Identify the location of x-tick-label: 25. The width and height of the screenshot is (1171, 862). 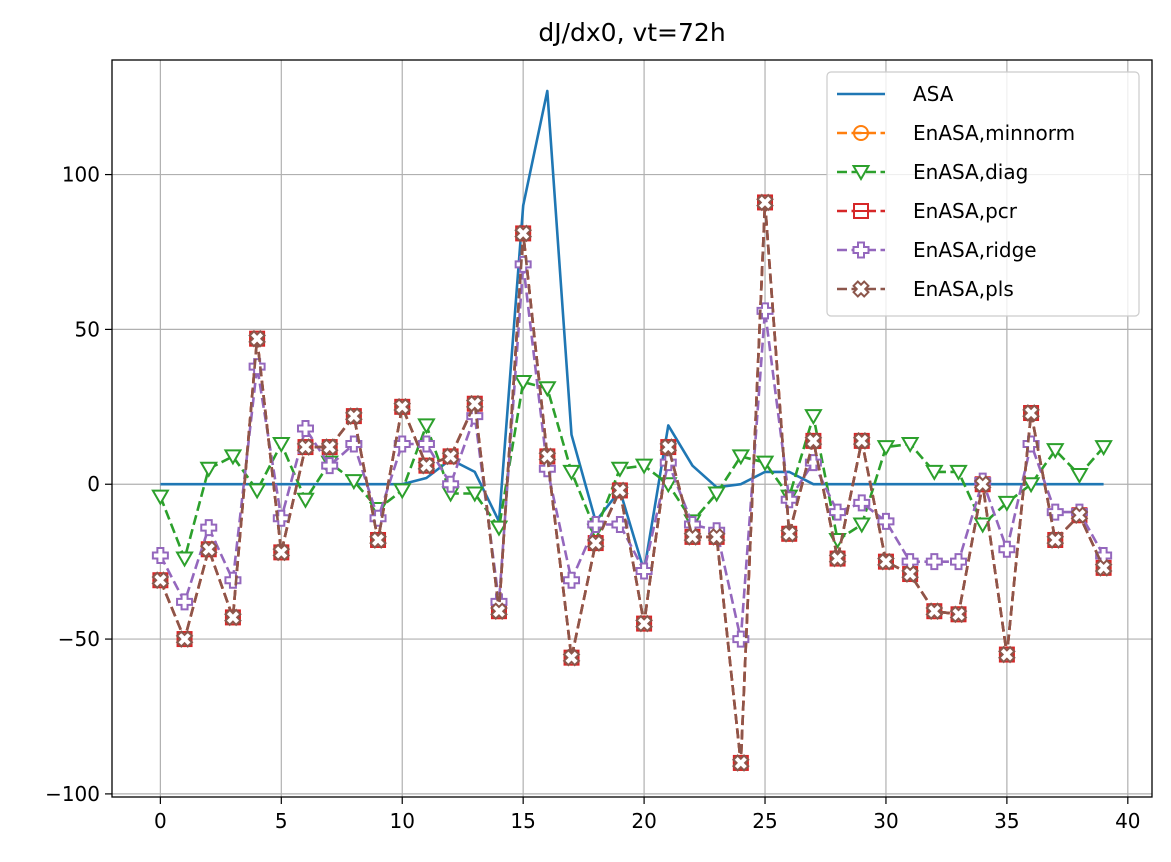
(764, 821).